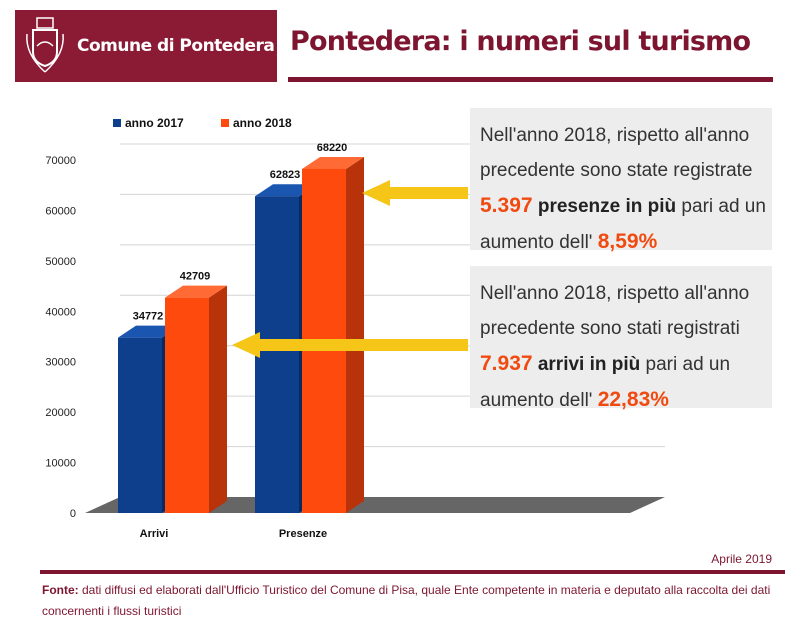 Image resolution: width=800 pixels, height=638 pixels. I want to click on data-label: 68220, so click(332, 148).